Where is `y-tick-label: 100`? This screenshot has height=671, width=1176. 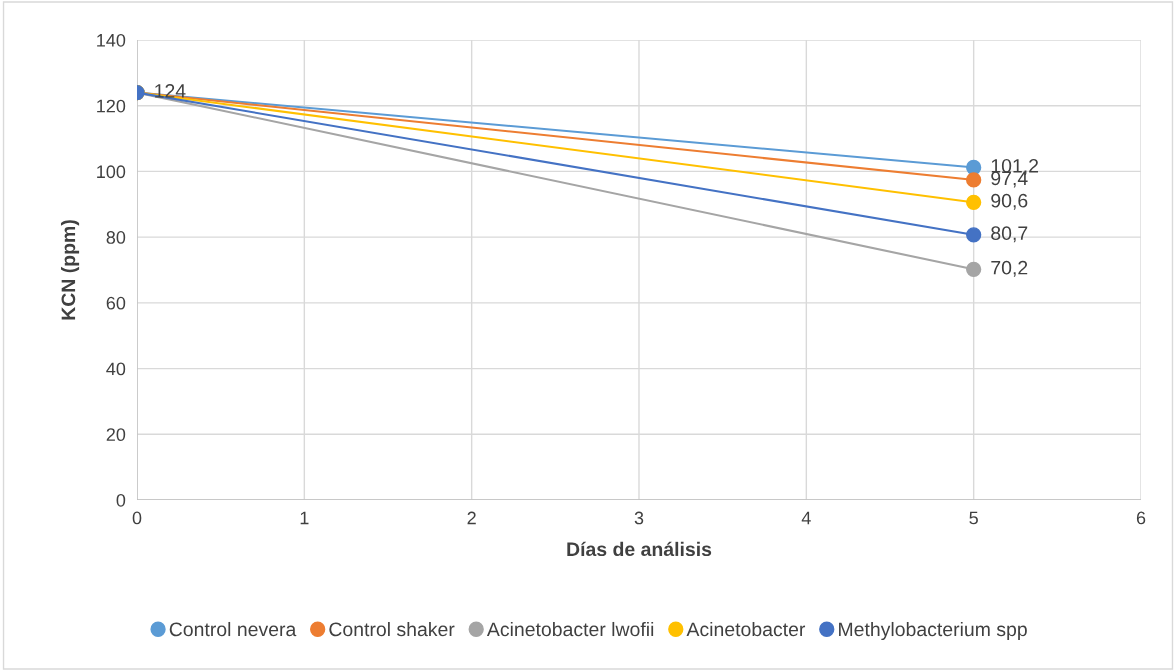
y-tick-label: 100 is located at coordinates (111, 172).